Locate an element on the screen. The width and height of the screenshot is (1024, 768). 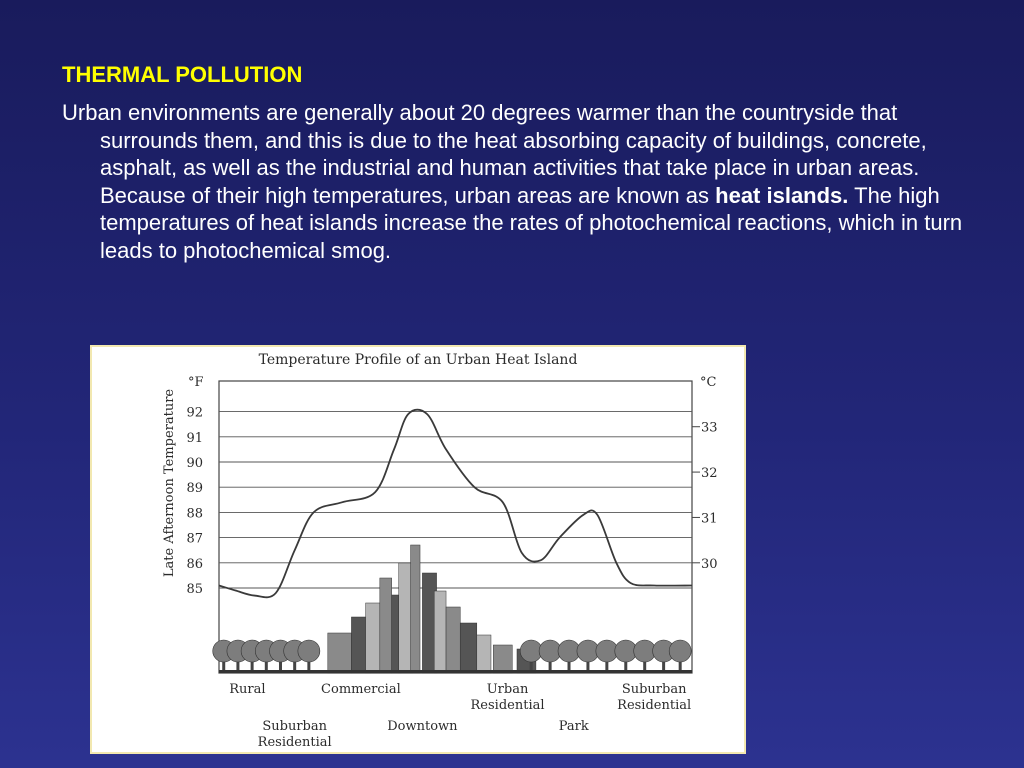
zone-label-downtown: Downtown is located at coordinates (422, 726).